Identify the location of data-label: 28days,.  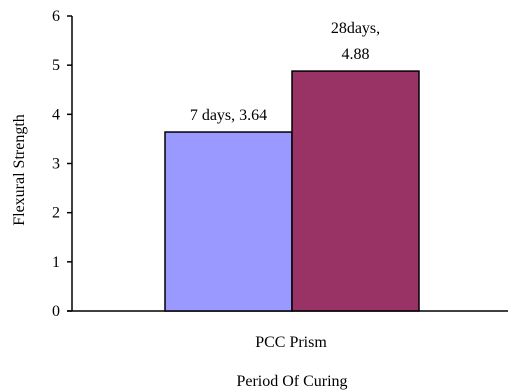
(355, 28).